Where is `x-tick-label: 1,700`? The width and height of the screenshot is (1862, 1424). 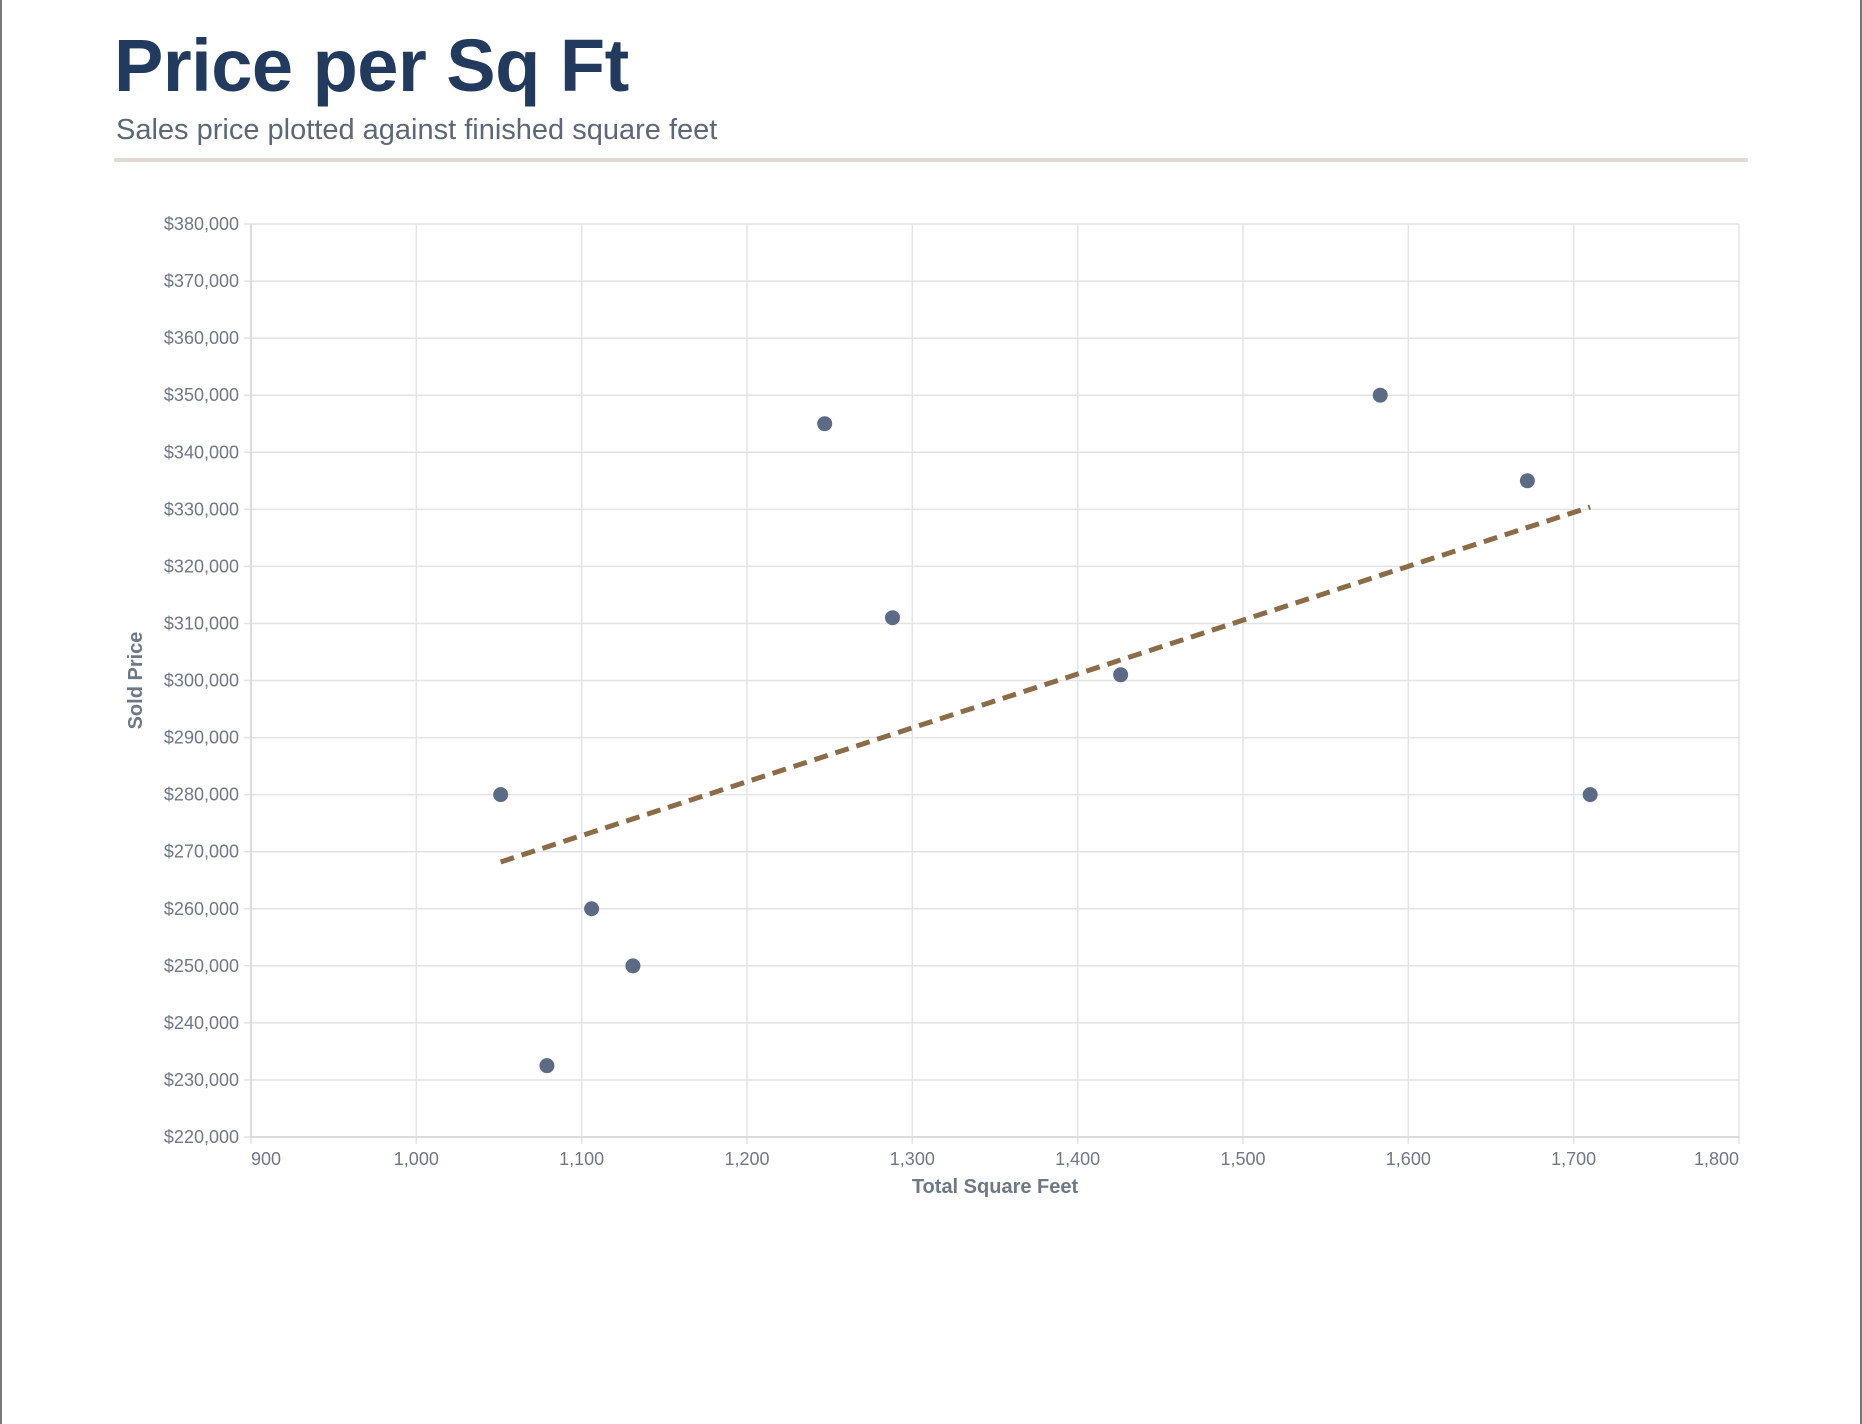 x-tick-label: 1,700 is located at coordinates (1573, 1159).